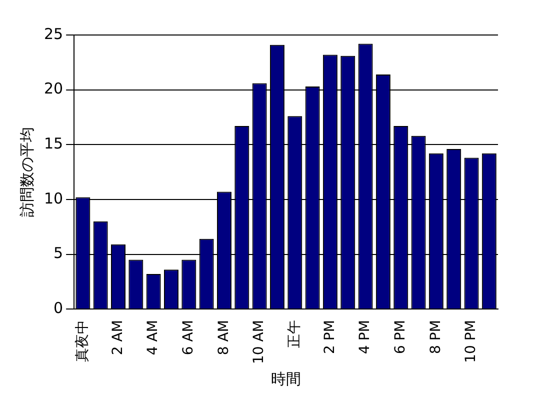 The height and width of the screenshot is (398, 548). I want to click on x-tick-label: 4 PM, so click(365, 337).